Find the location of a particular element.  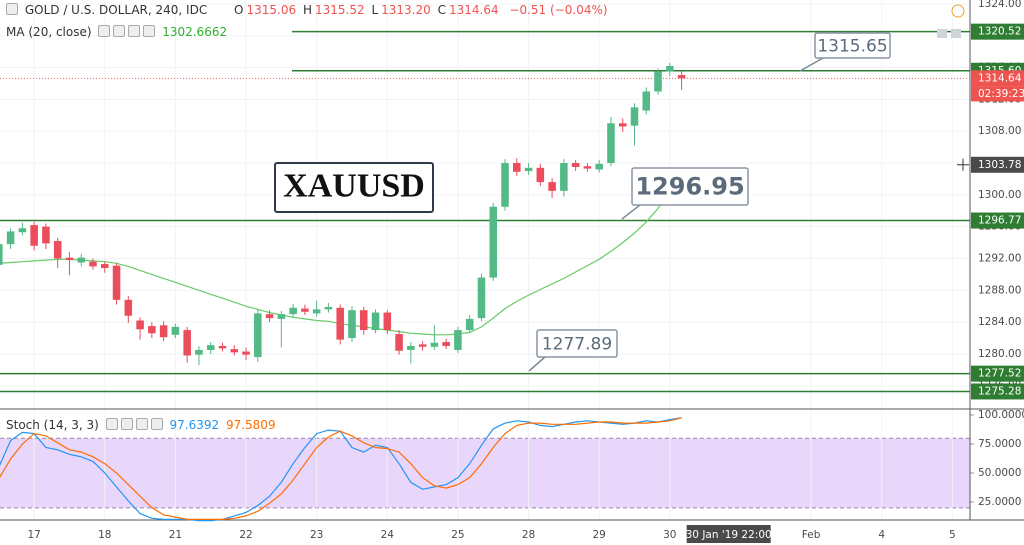

alert-icon is located at coordinates (958, 11).